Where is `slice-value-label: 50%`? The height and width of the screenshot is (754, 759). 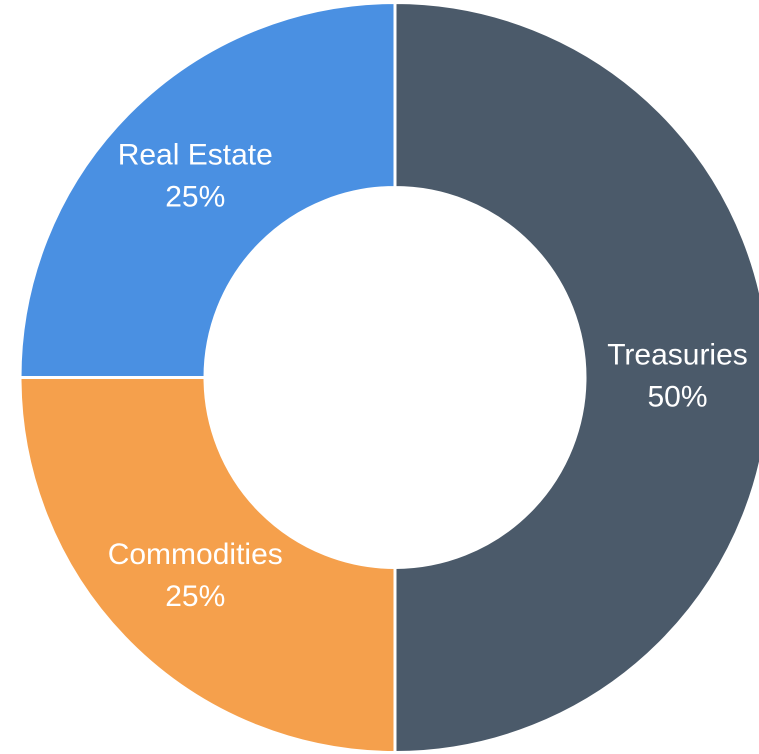 slice-value-label: 50% is located at coordinates (677, 396).